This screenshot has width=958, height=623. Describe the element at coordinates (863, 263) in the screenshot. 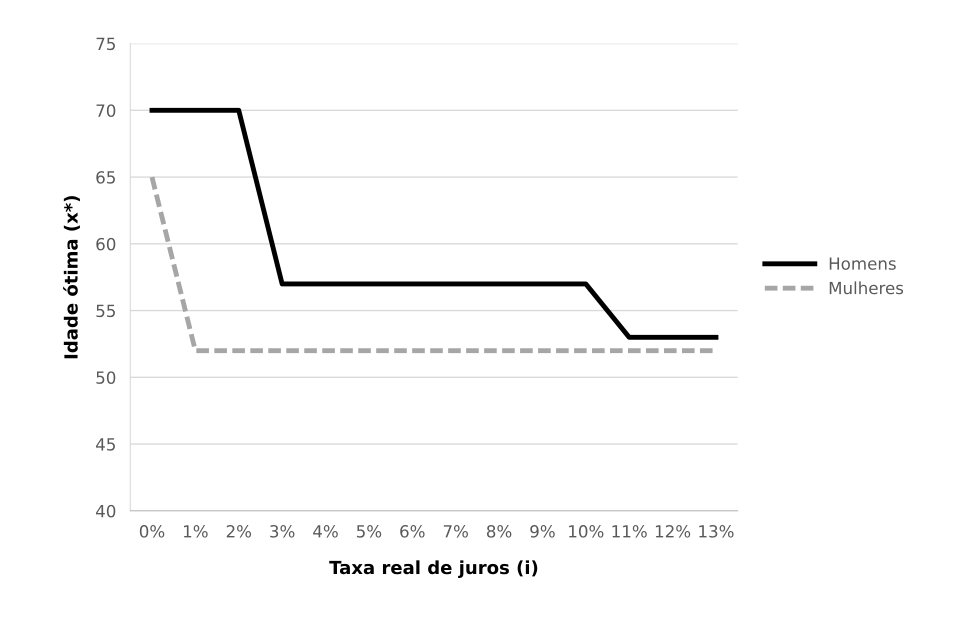

I see `legend-label: Homens` at that location.